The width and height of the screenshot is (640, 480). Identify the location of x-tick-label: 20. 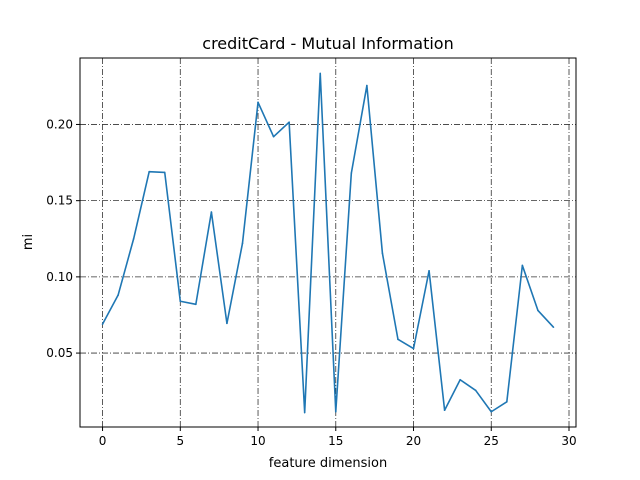
(413, 441).